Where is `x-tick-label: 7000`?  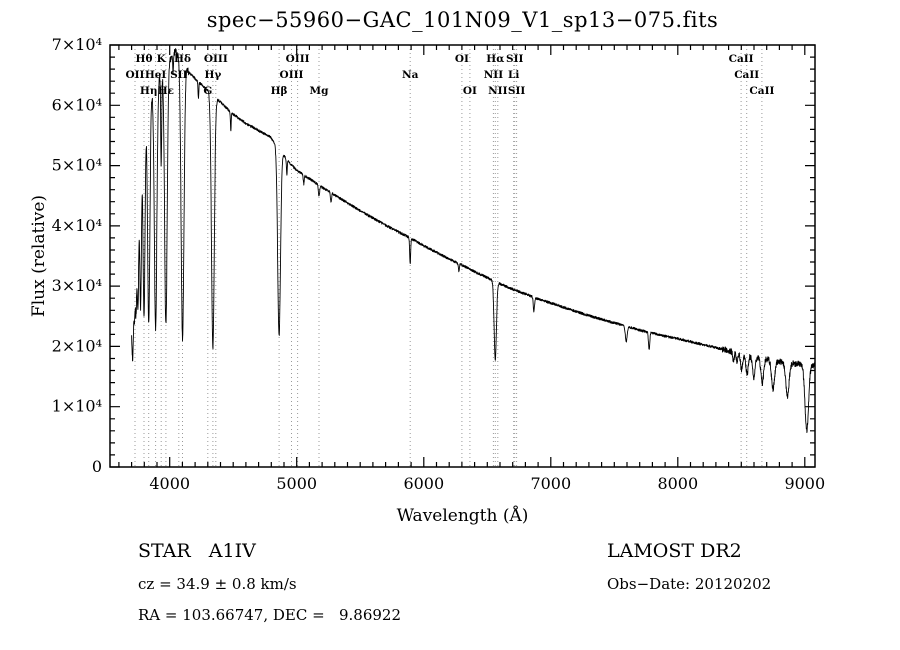
x-tick-label: 7000 is located at coordinates (550, 483).